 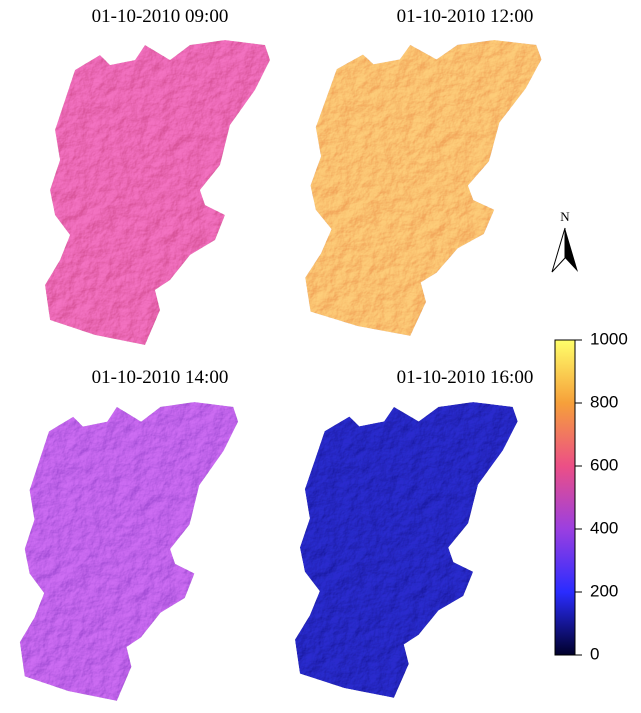 I want to click on tick-label: 400, so click(x=604, y=527).